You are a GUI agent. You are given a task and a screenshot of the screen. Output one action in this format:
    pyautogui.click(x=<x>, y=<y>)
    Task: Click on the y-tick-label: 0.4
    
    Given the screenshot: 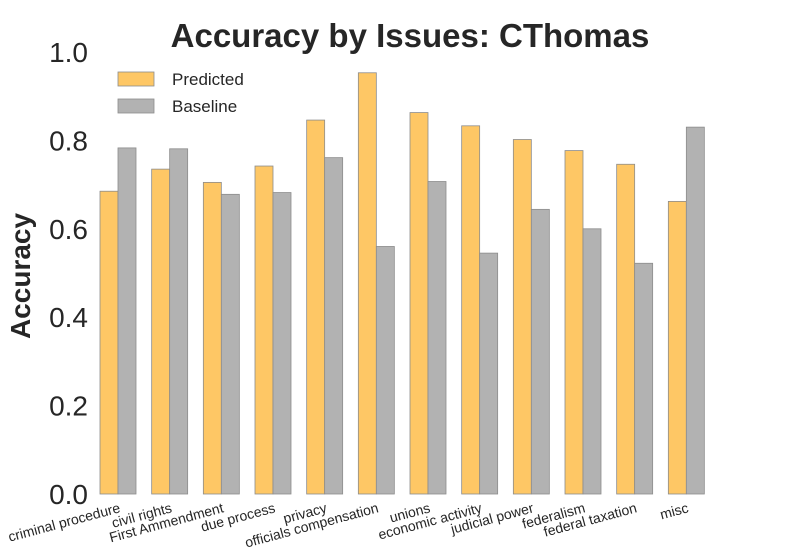 What is the action you would take?
    pyautogui.click(x=68, y=317)
    